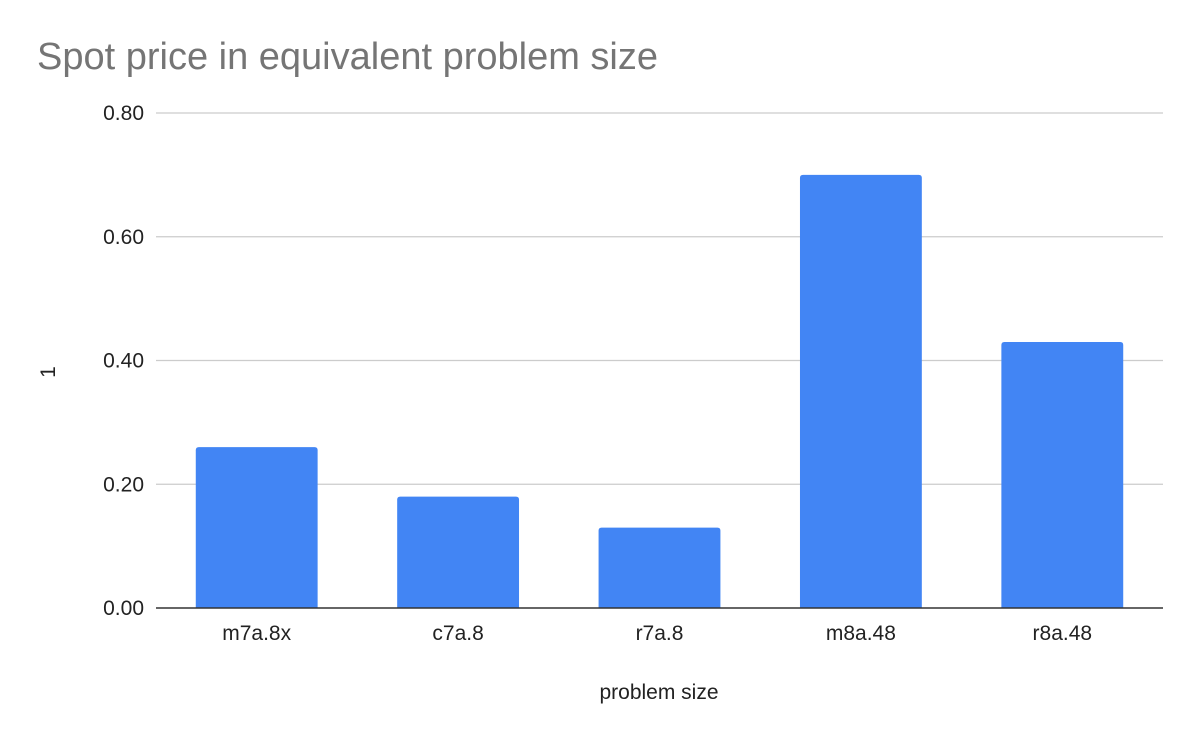 The height and width of the screenshot is (747, 1200). I want to click on y-axis-title: 1, so click(48, 372).